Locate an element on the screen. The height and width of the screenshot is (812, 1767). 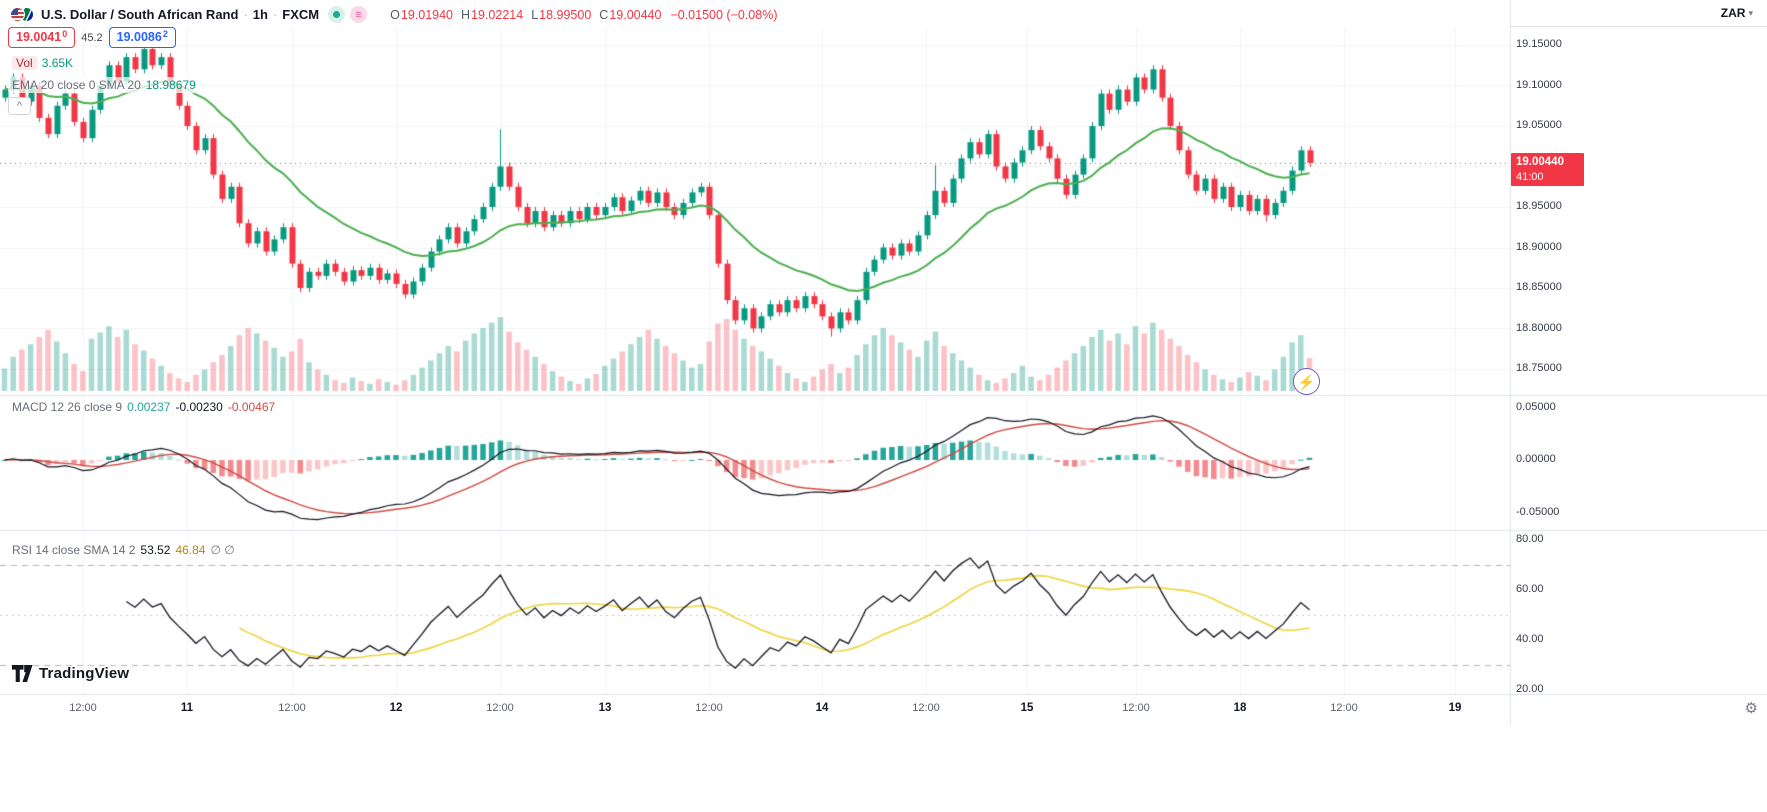
bid-price-fraction: 0 is located at coordinates (65, 34).